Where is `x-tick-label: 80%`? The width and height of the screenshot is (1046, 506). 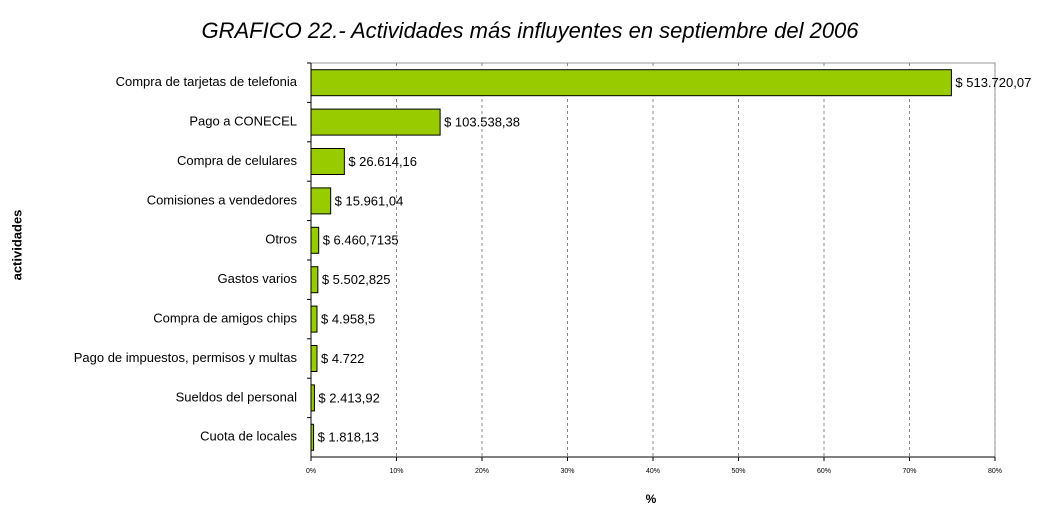 x-tick-label: 80% is located at coordinates (995, 471).